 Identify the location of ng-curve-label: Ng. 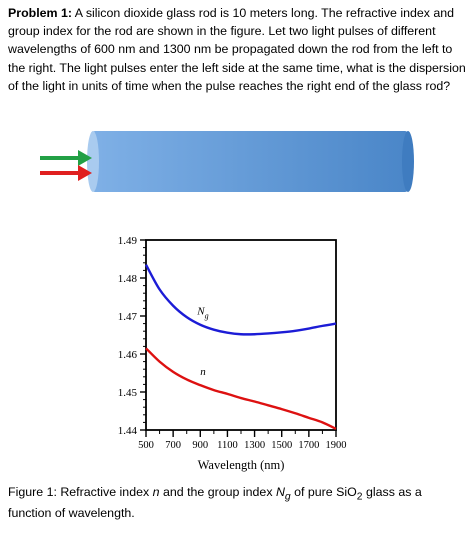
(202, 313).